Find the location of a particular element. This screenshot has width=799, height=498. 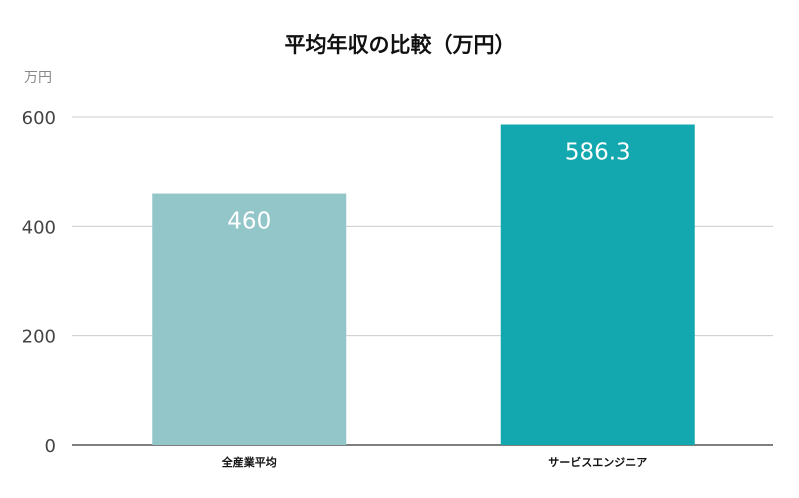

y-tick-label: 200 is located at coordinates (39, 337).